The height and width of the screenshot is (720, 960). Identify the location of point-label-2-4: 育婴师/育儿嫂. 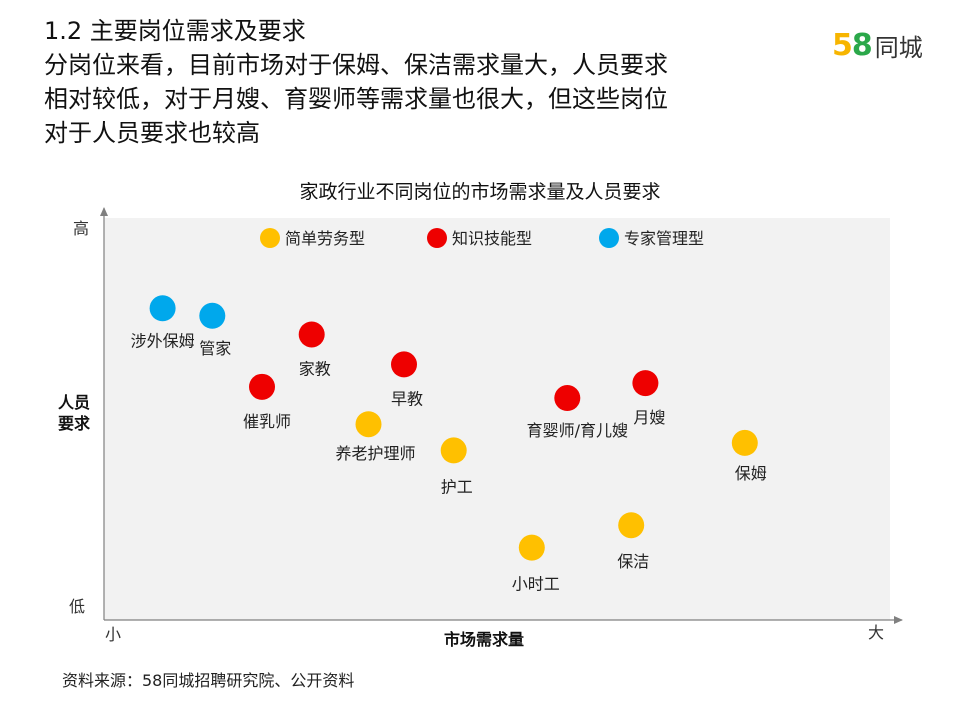
(577, 430).